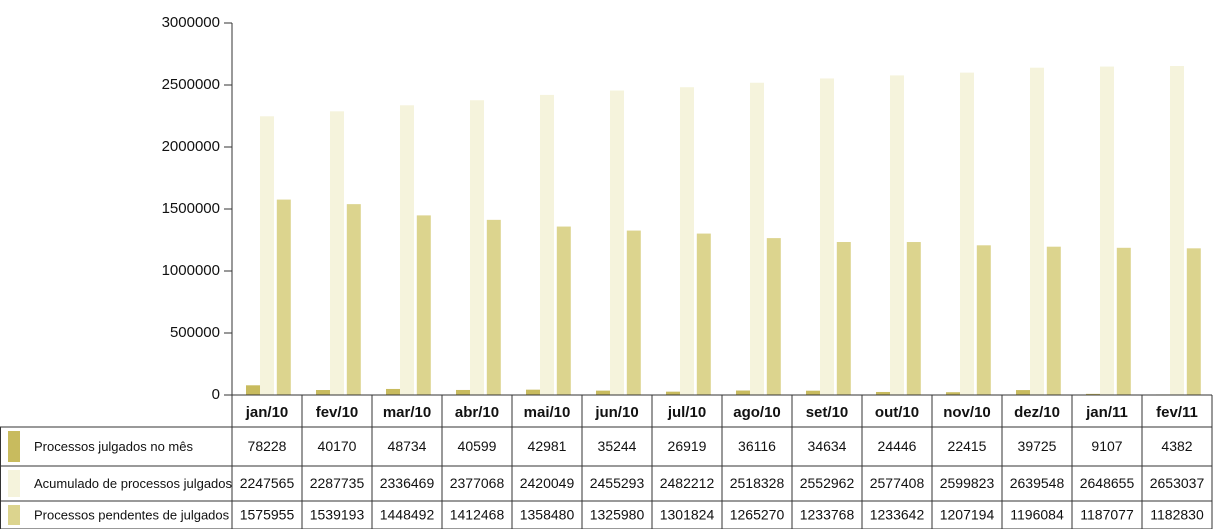 This screenshot has height=529, width=1213. Describe the element at coordinates (616, 412) in the screenshot. I see `x-tick-label: jun/10` at that location.